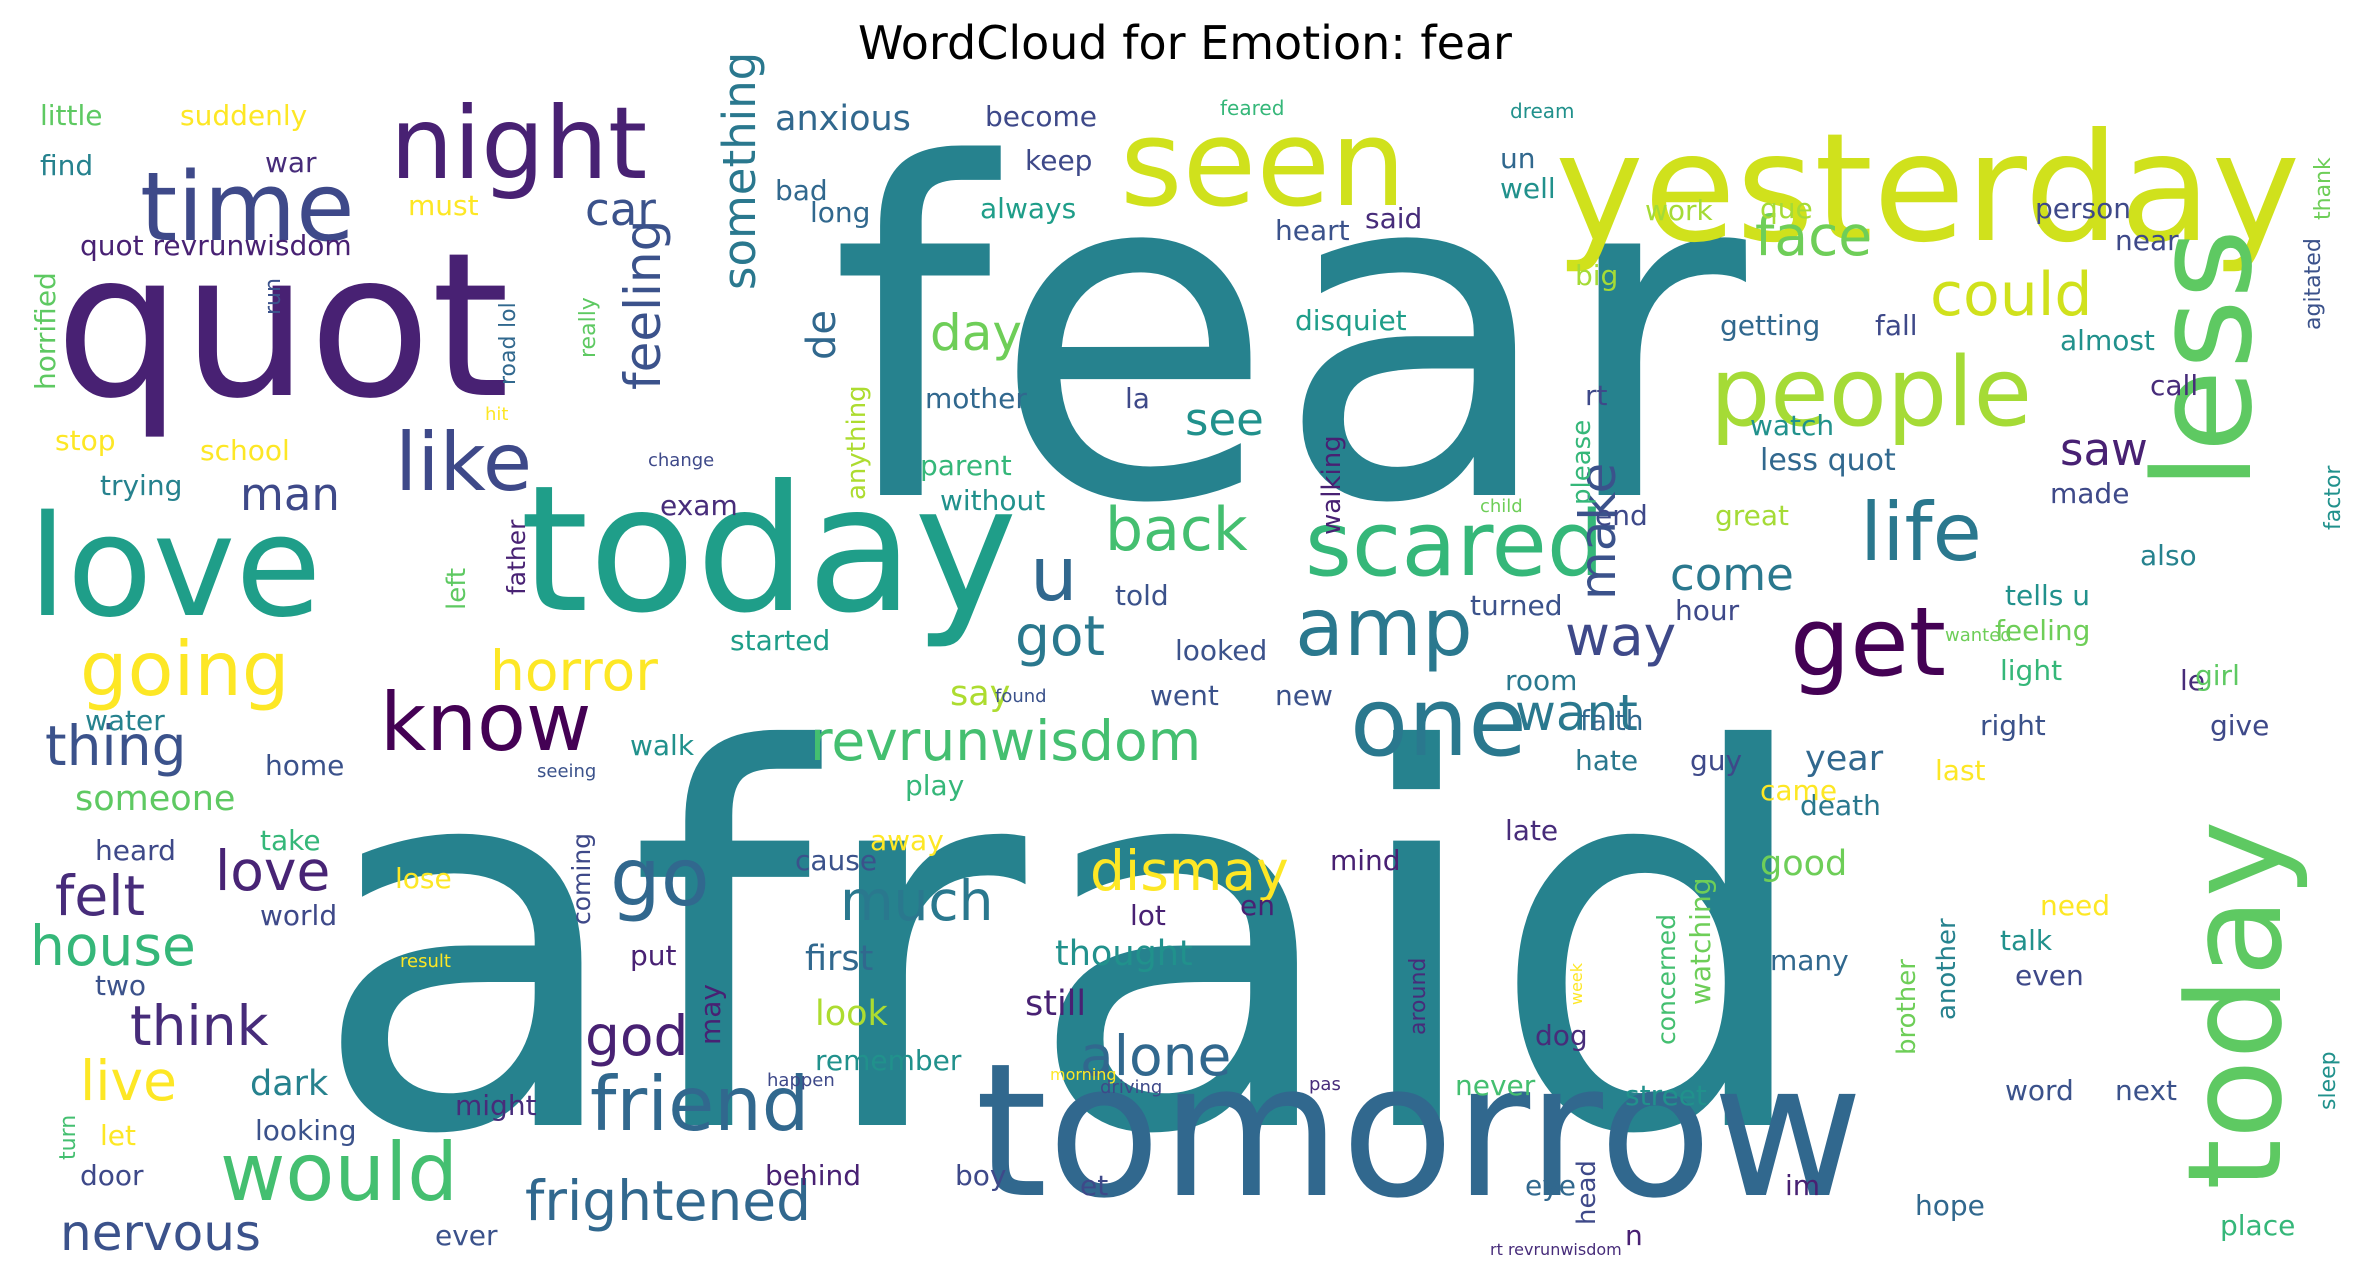 This screenshot has width=2370, height=1278. Describe the element at coordinates (160, 1233) in the screenshot. I see `word-nervous: nervous` at that location.